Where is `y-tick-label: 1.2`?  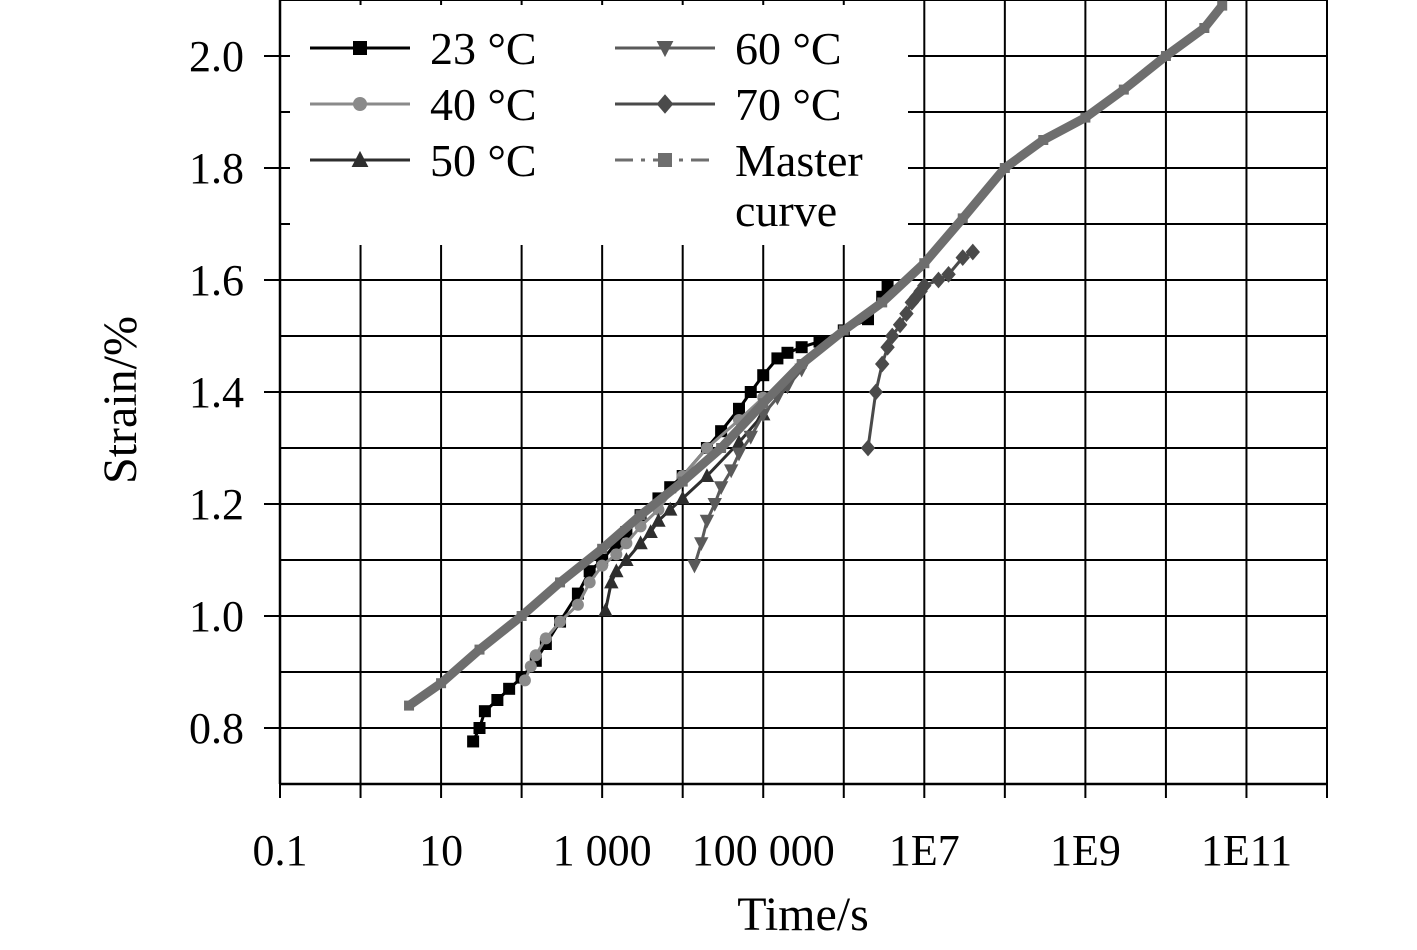
y-tick-label: 1.2 is located at coordinates (216, 504).